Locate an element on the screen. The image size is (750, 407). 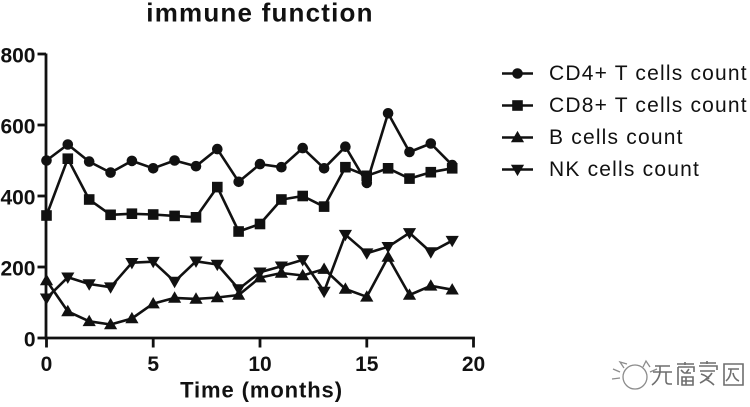
svg-text: 10 is located at coordinates (259, 364).